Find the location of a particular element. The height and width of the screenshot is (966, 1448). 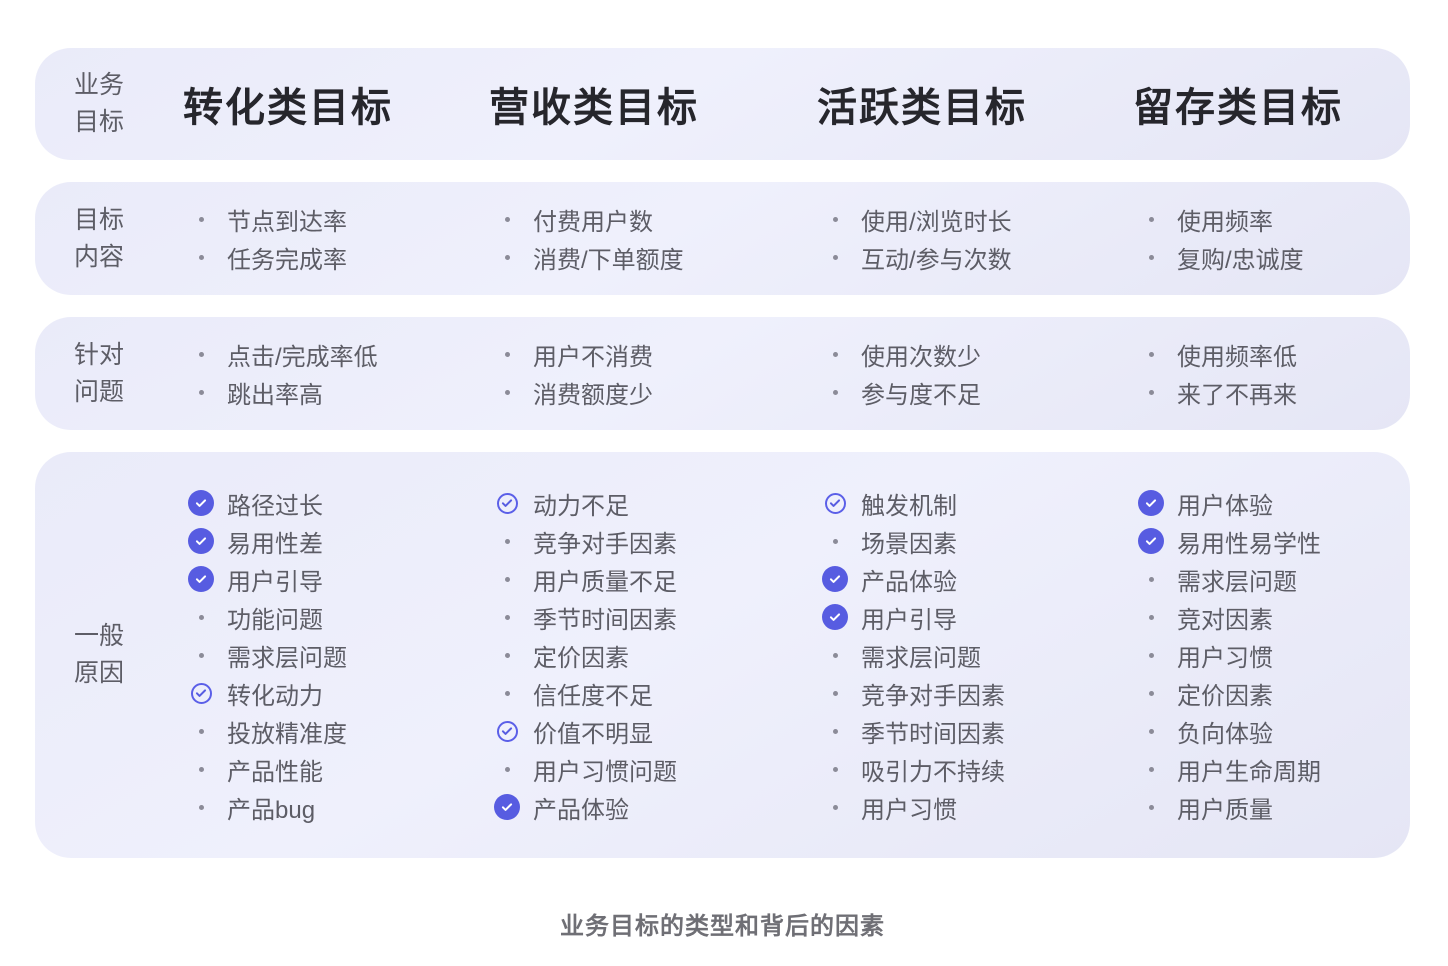

list-item: 复购/忠诚度 is located at coordinates (1273, 258).